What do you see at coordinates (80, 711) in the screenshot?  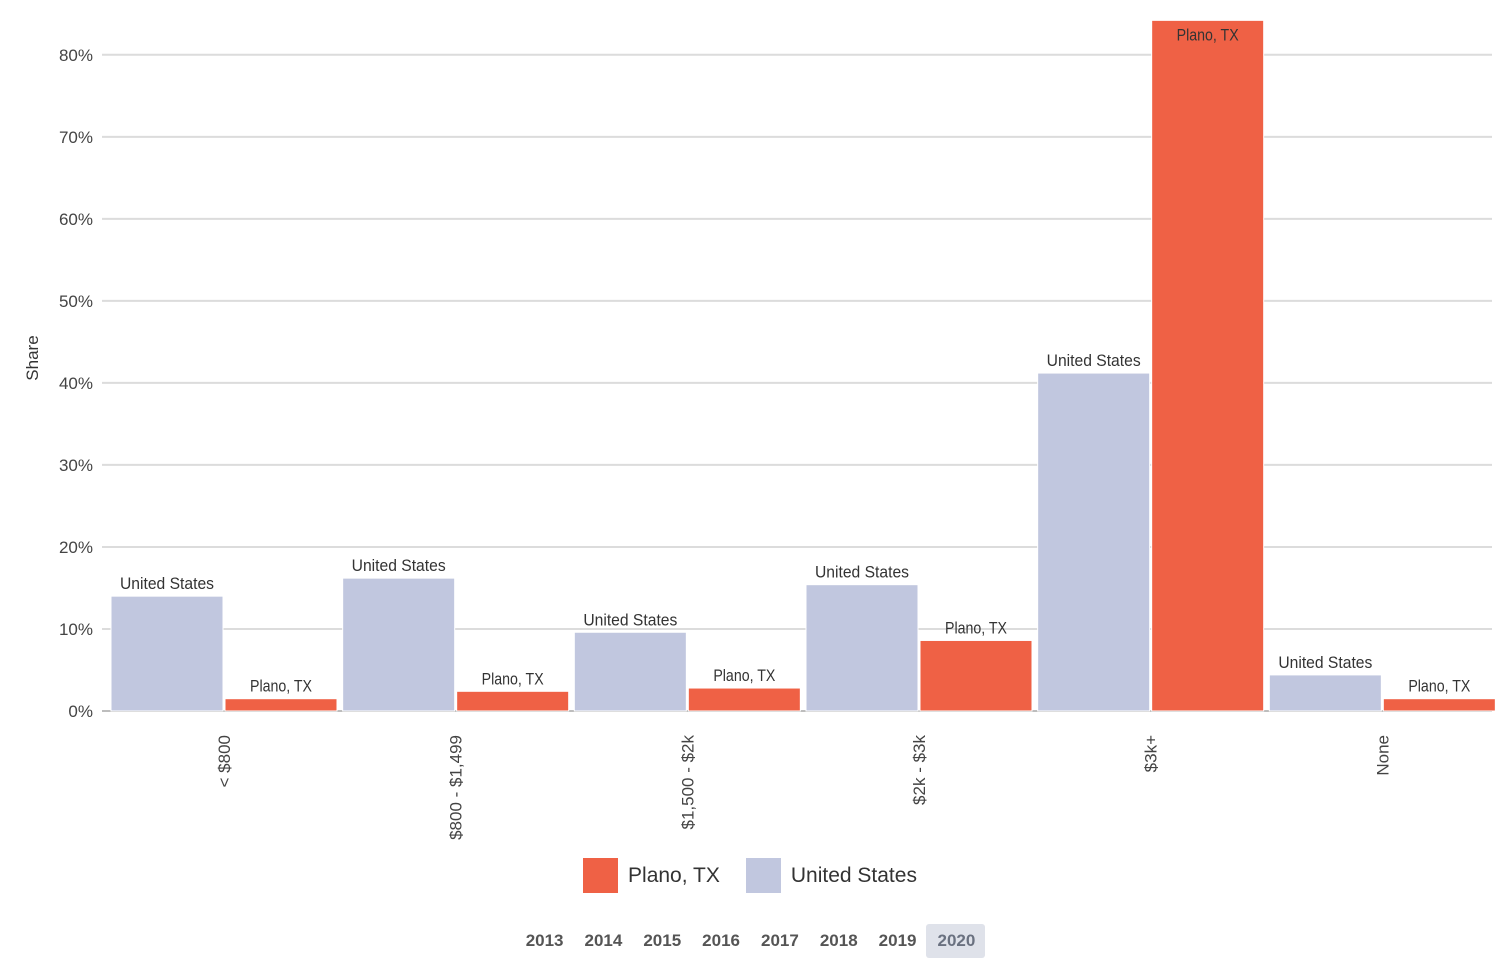 I see `y-tick-label: 0%` at bounding box center [80, 711].